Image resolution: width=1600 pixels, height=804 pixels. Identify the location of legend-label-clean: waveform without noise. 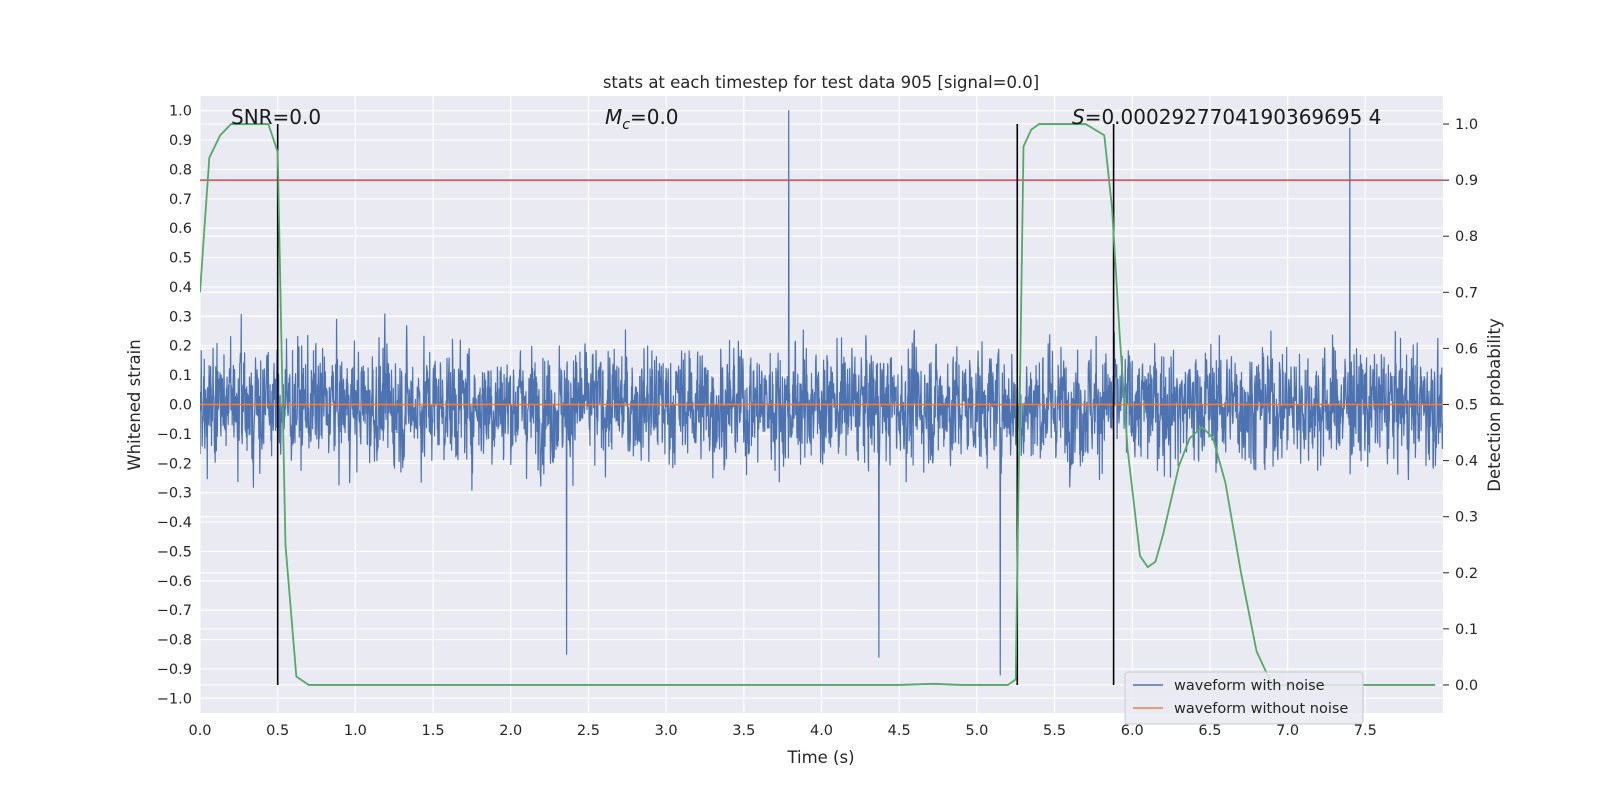
(1261, 709).